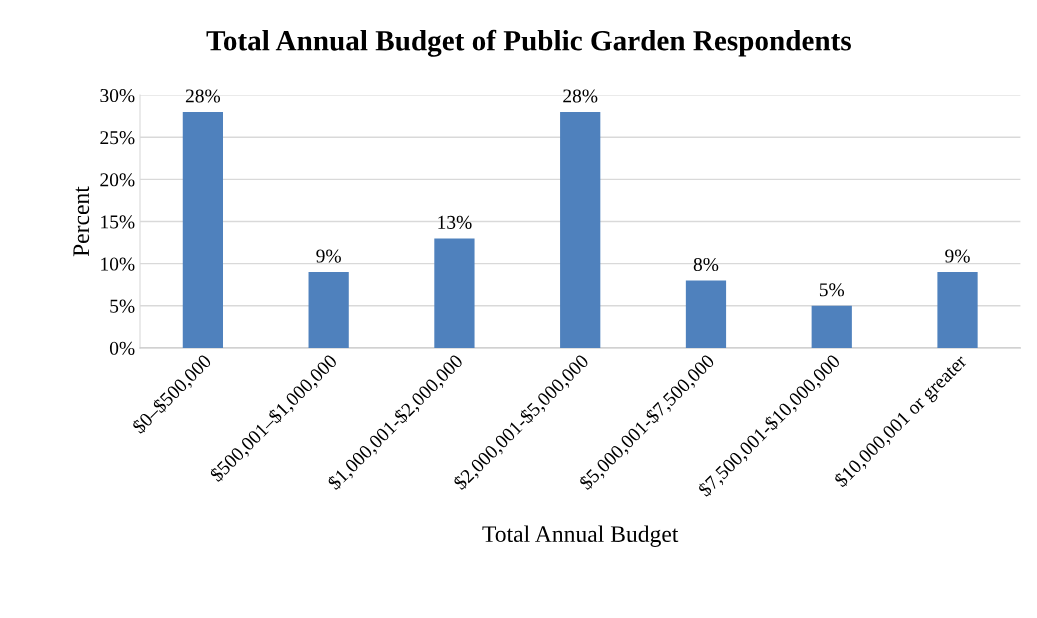 The height and width of the screenshot is (618, 1037). I want to click on data-label: 5%, so click(832, 290).